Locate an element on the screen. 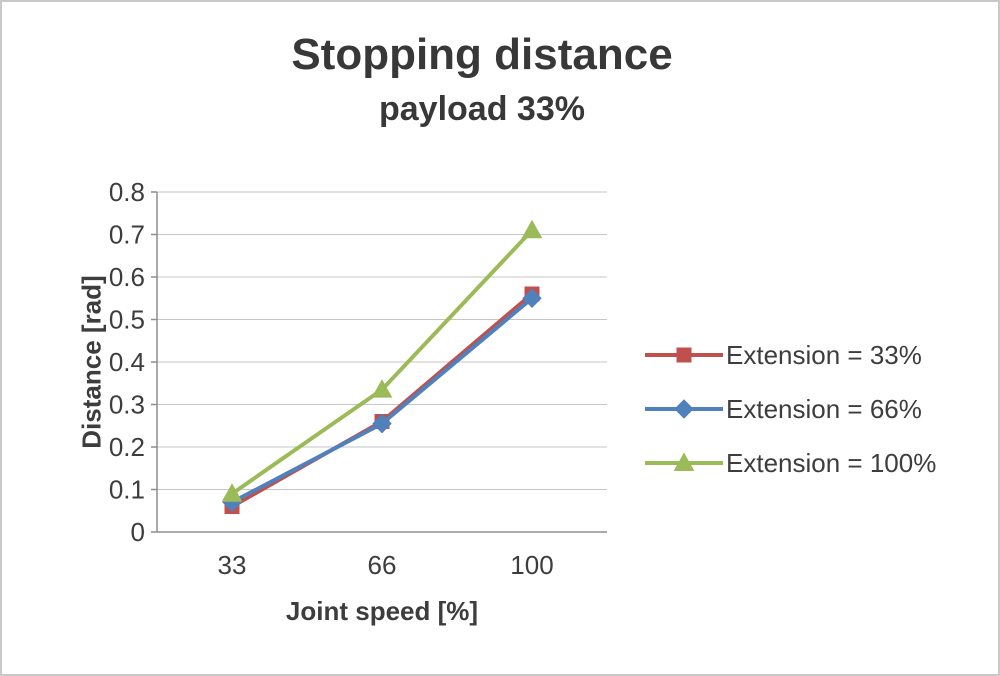 The height and width of the screenshot is (676, 1000). y-tick-label: 0.5 is located at coordinates (127, 320).